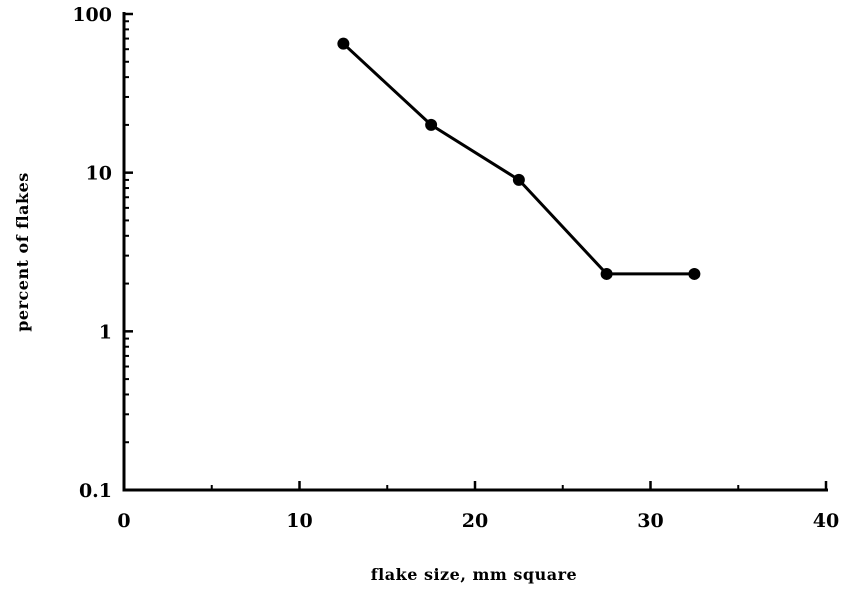  What do you see at coordinates (123, 521) in the screenshot?
I see `x-tick-label: 0` at bounding box center [123, 521].